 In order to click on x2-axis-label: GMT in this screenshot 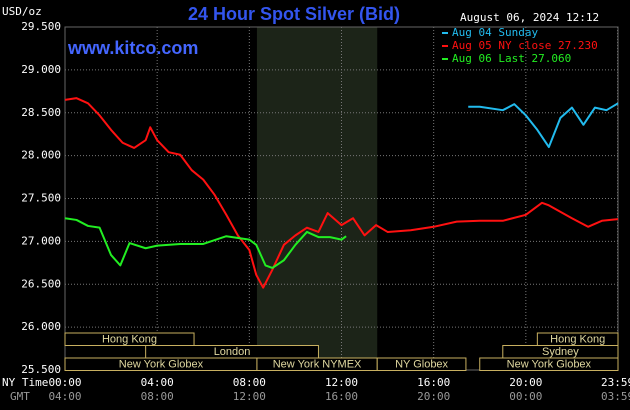, I will do `click(20, 396)`.